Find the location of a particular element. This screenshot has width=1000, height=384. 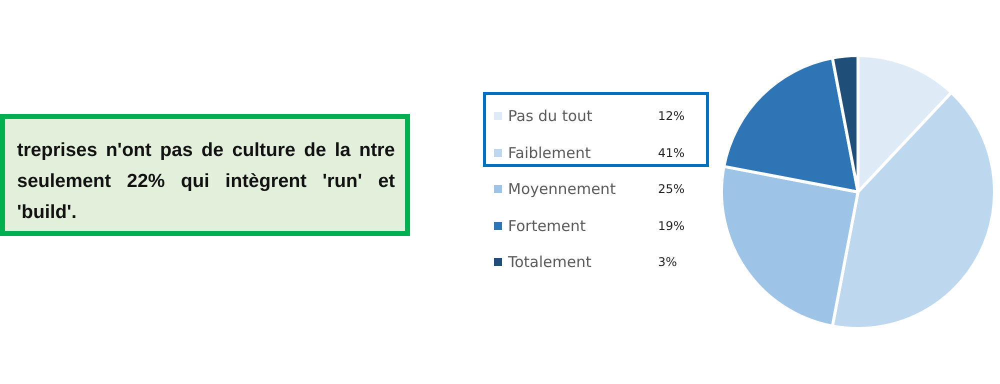

legend-label: Faiblement is located at coordinates (550, 153).